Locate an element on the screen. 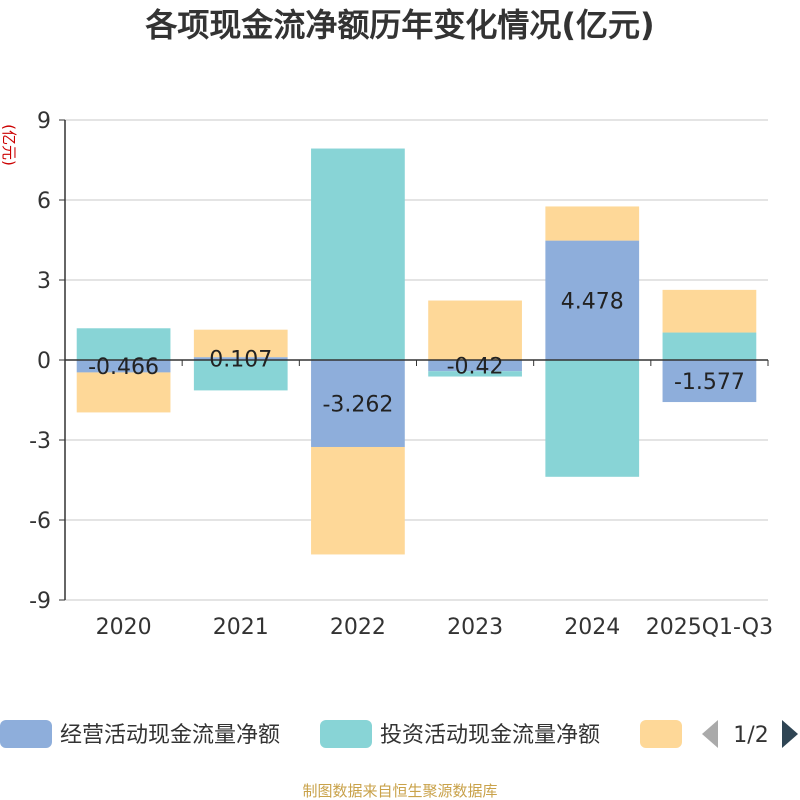  legend-label-1: 经营活动现金流量净额 is located at coordinates (170, 735).